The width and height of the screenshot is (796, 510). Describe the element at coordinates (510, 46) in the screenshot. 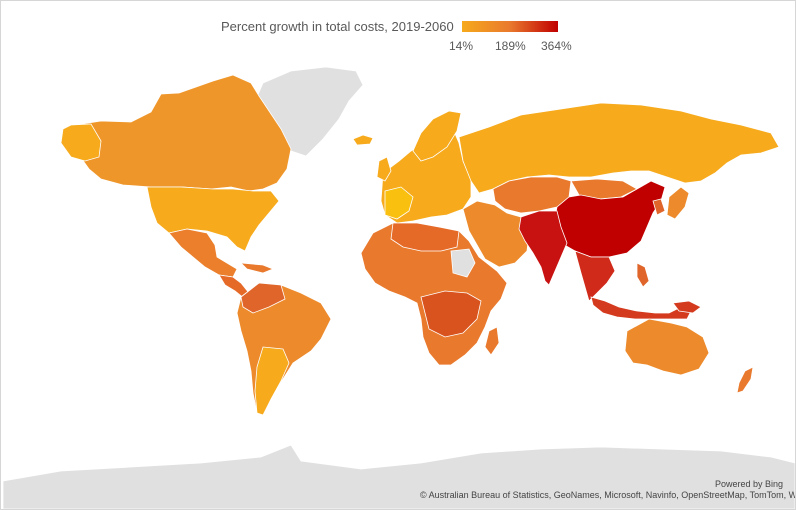

I see `legend-mid-label: 189%` at that location.